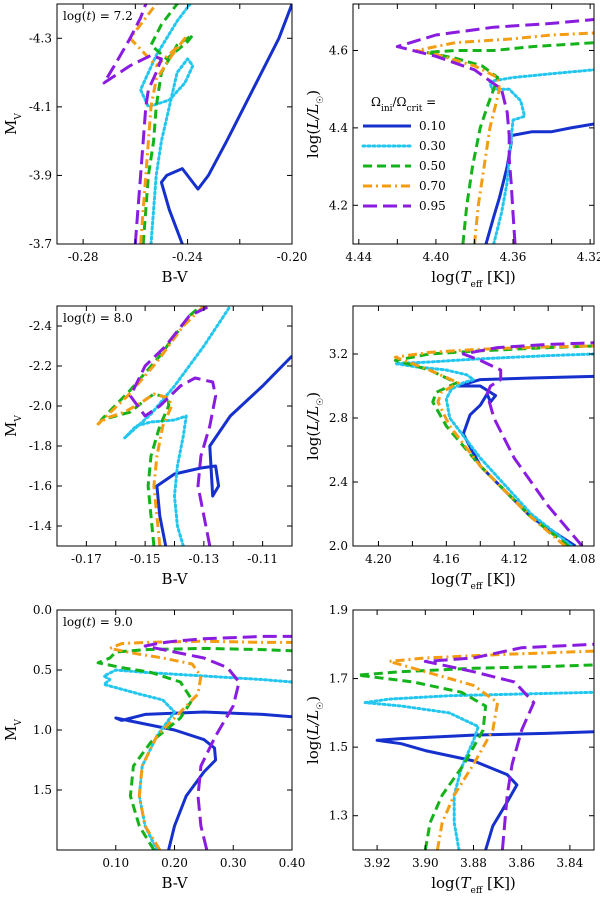 The width and height of the screenshot is (600, 902). Describe the element at coordinates (41, 526) in the screenshot. I see `y-tick-label: -1.4` at that location.